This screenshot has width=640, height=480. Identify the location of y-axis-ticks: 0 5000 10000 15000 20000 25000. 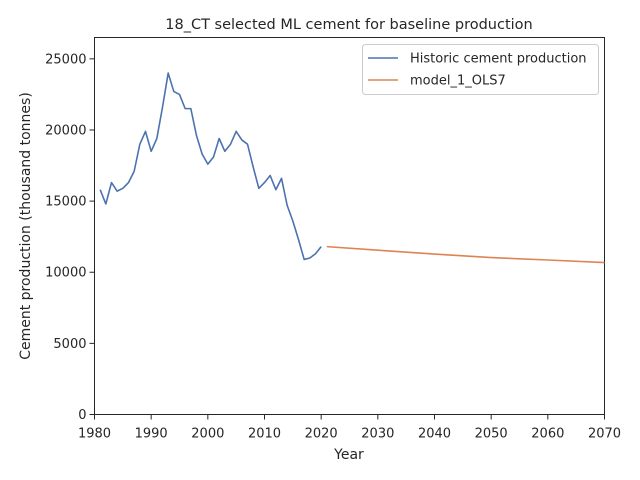
(70, 237).